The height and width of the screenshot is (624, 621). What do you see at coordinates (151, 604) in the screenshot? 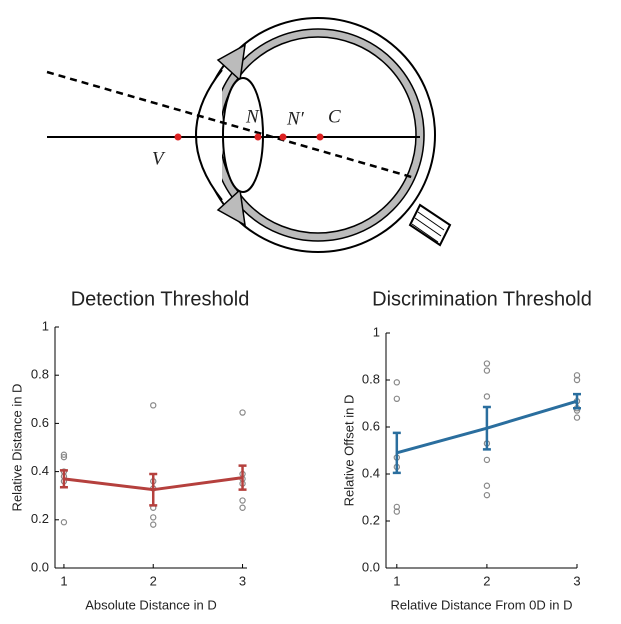
I see `x-axis-label: Absolute Distance in D` at bounding box center [151, 604].